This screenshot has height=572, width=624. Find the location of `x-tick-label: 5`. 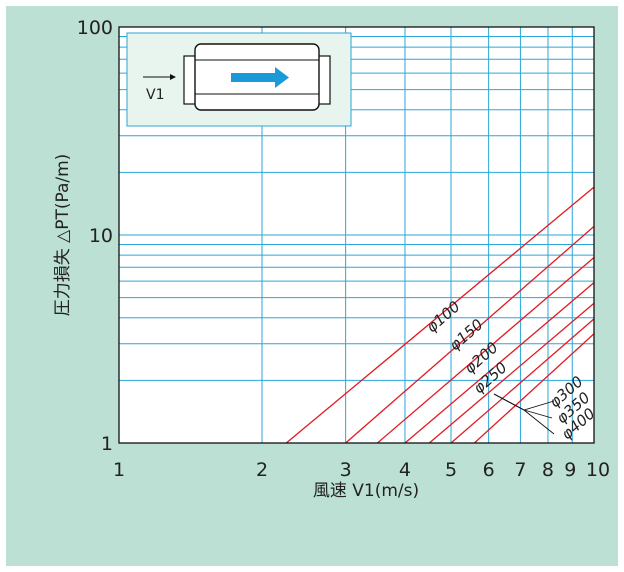

x-tick-label: 5 is located at coordinates (451, 470).